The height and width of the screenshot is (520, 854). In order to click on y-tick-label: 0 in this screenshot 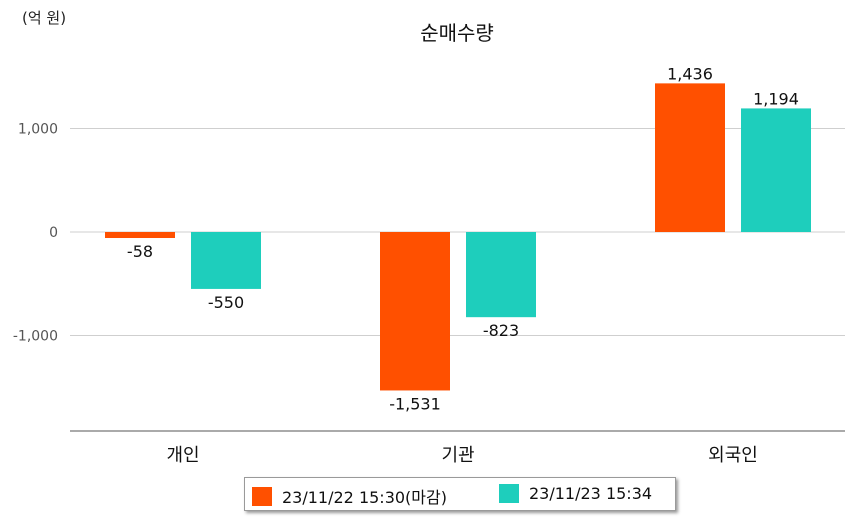, I will do `click(53, 233)`.